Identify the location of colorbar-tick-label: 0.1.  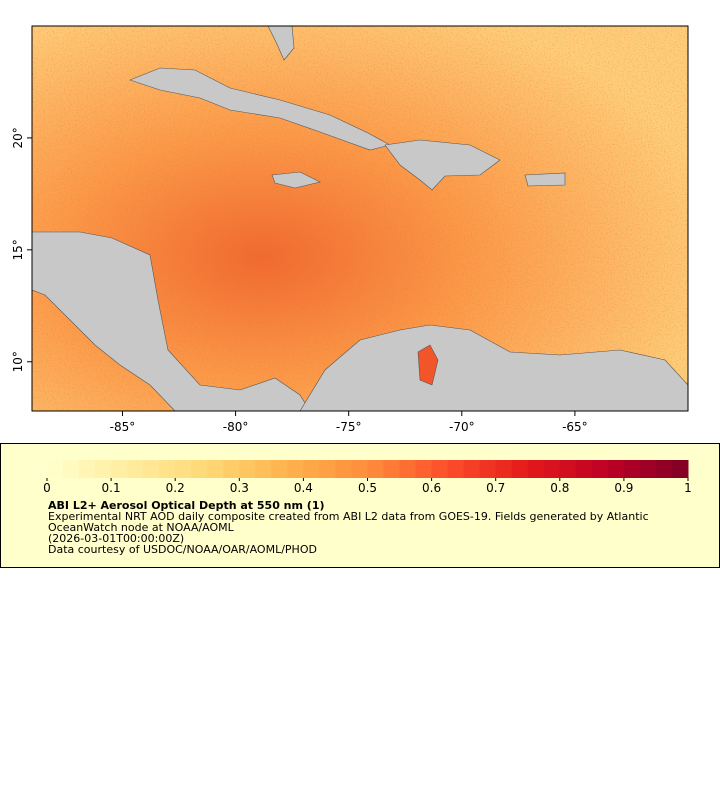
(111, 488).